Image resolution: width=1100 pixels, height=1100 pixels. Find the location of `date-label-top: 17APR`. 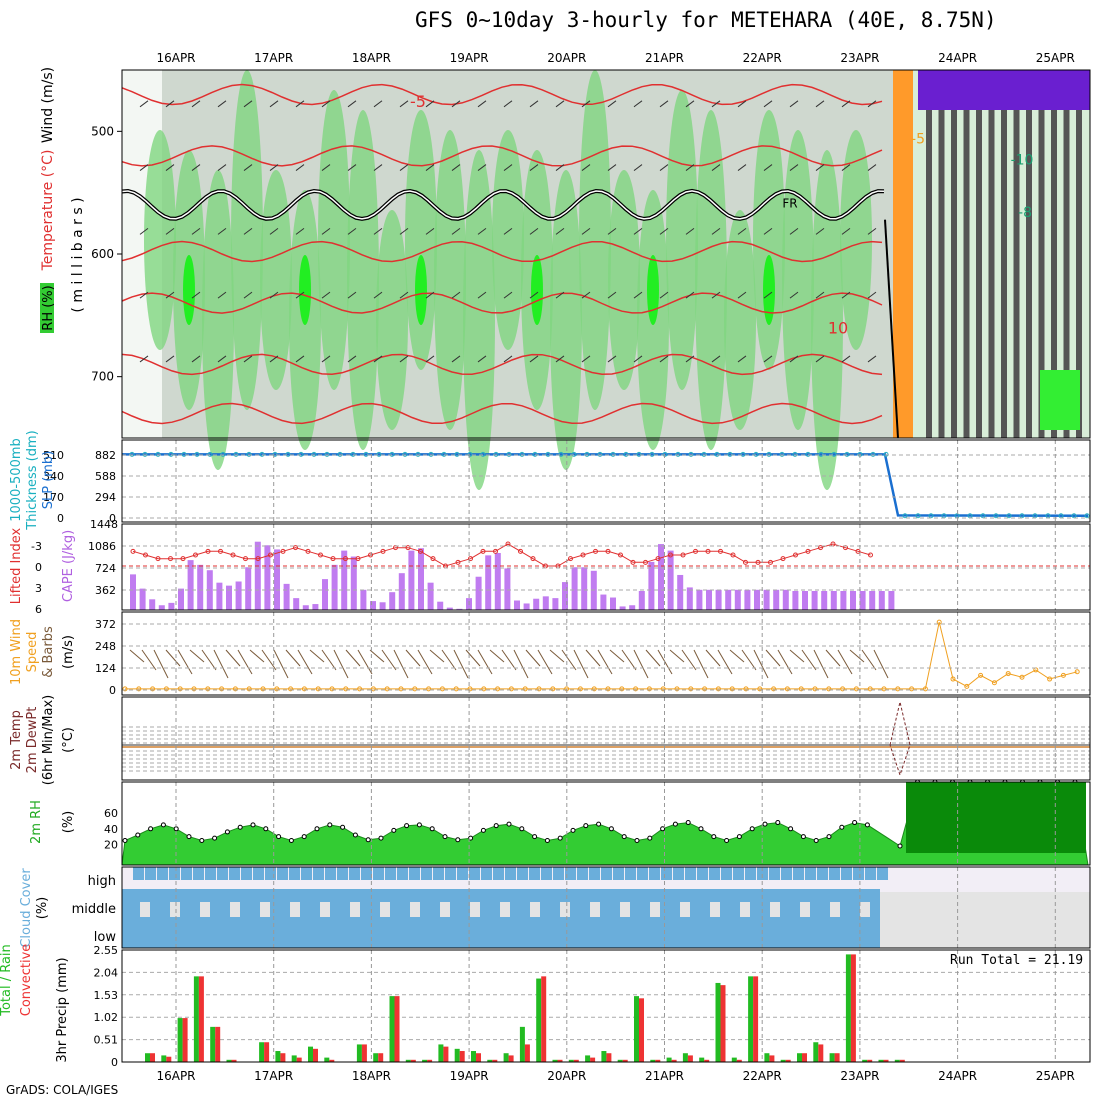

date-label-top: 17APR is located at coordinates (273, 58).